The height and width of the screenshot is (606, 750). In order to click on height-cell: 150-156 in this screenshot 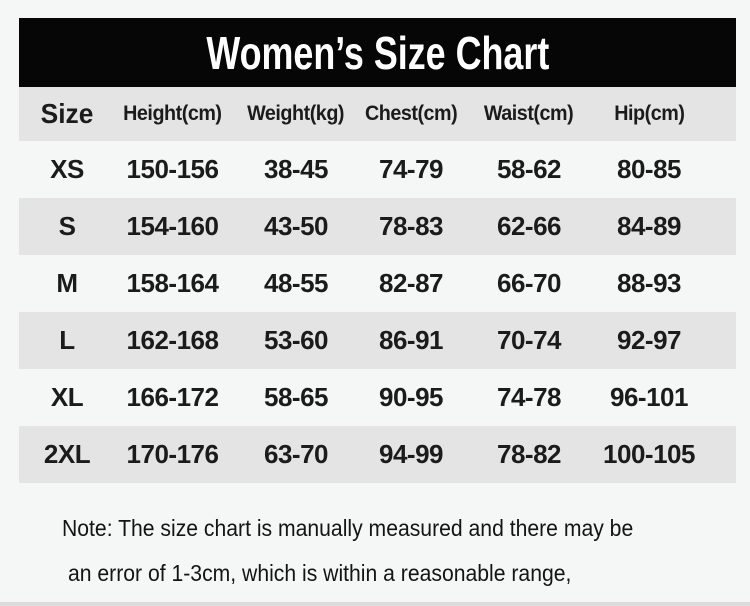, I will do `click(172, 169)`.